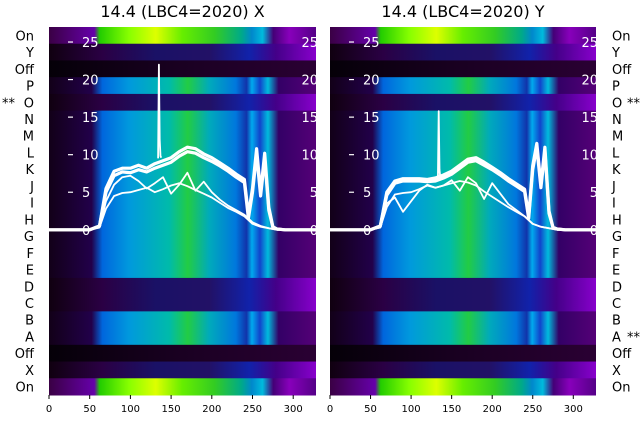  What do you see at coordinates (28, 137) in the screenshot?
I see `row-label: M` at bounding box center [28, 137].